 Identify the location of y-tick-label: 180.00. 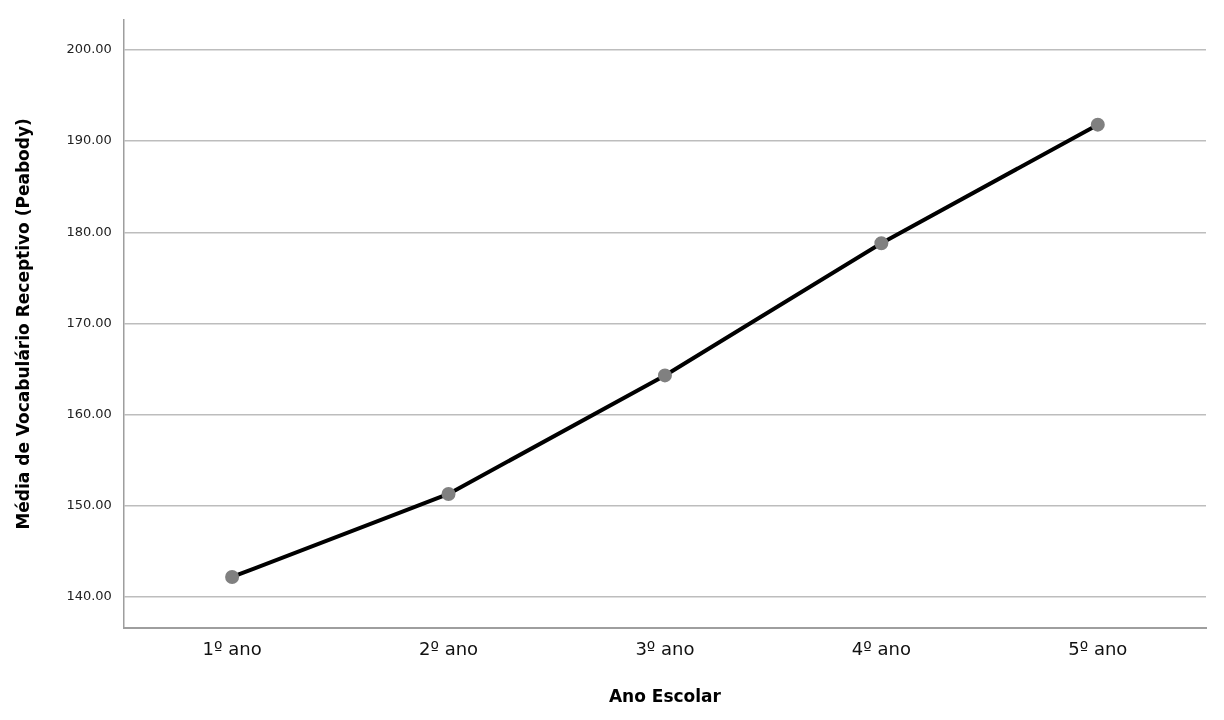
(89, 231).